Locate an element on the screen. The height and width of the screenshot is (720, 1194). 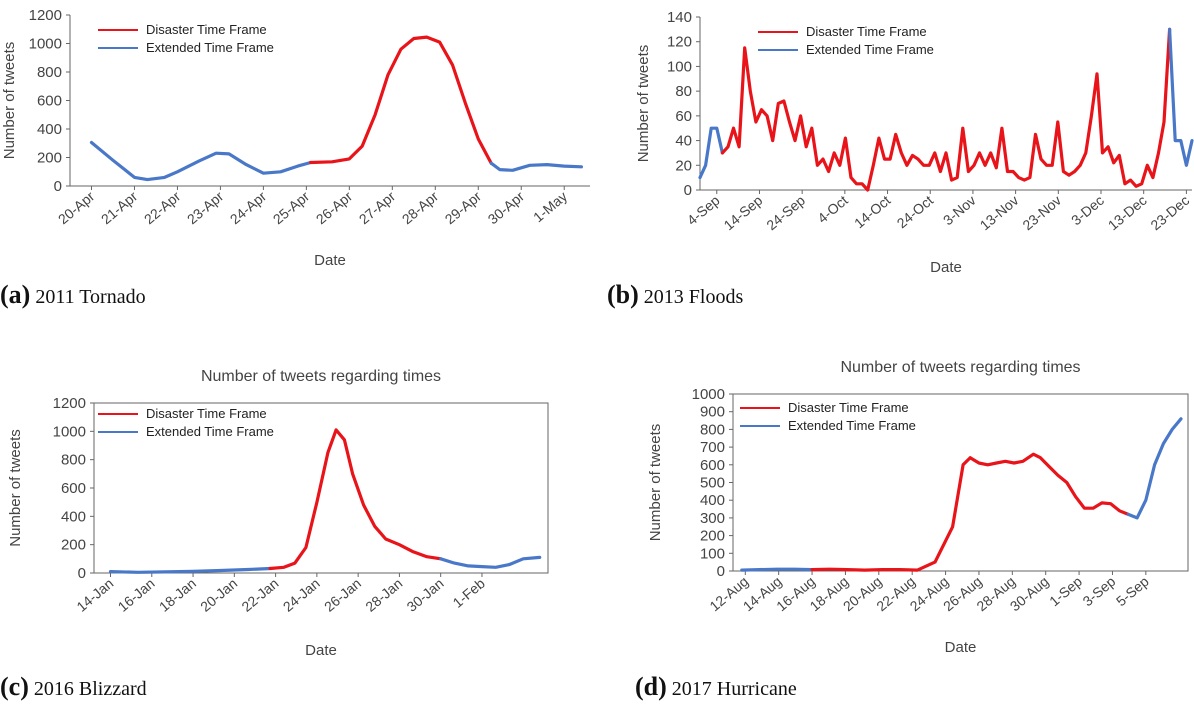
caption-a-text: 2011 Tornado is located at coordinates (90, 297).